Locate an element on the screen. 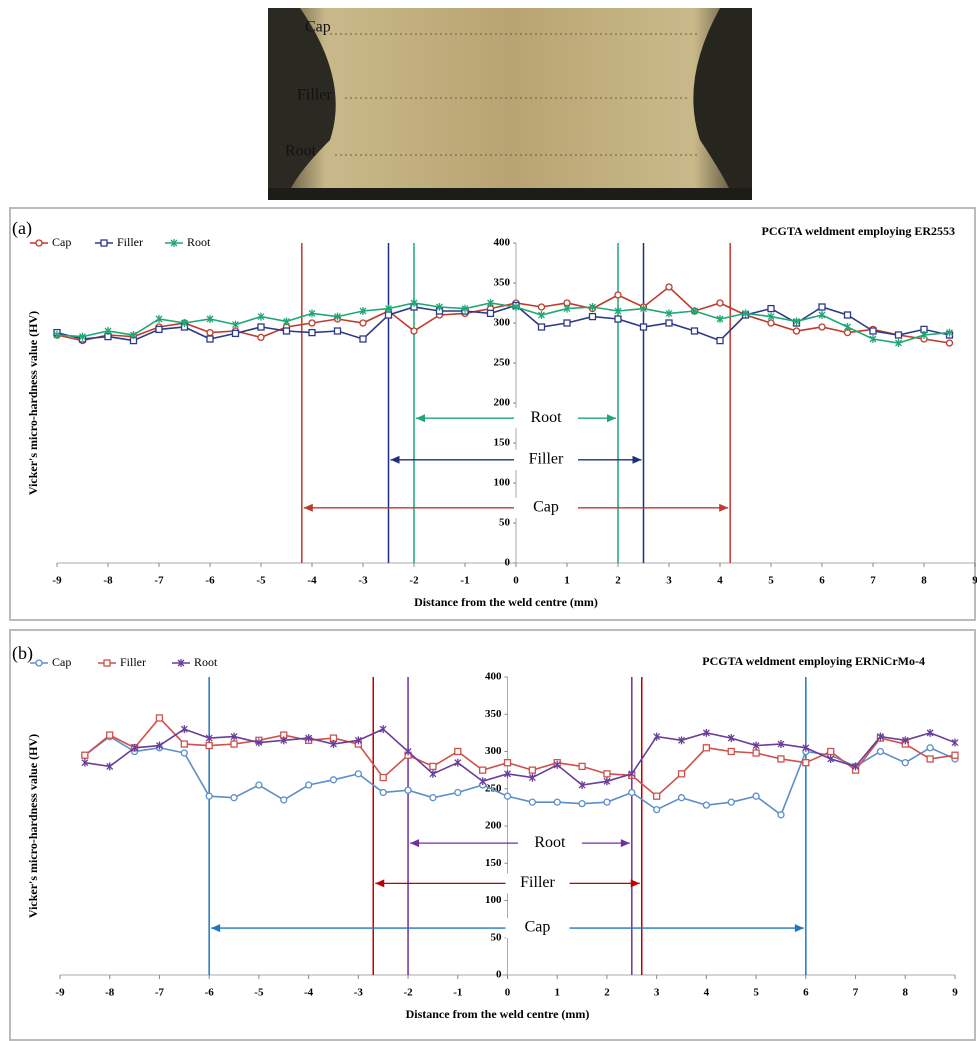 This screenshot has width=977, height=1041. x-tick-label: 8 is located at coordinates (924, 581).